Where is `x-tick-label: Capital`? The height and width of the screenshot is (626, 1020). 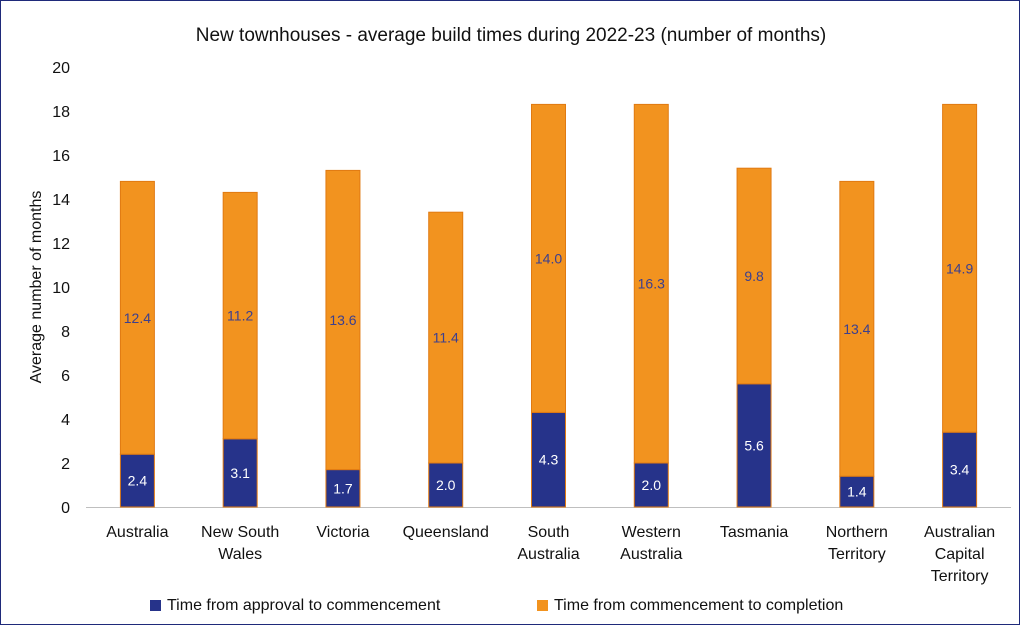
x-tick-label: Capital is located at coordinates (960, 554).